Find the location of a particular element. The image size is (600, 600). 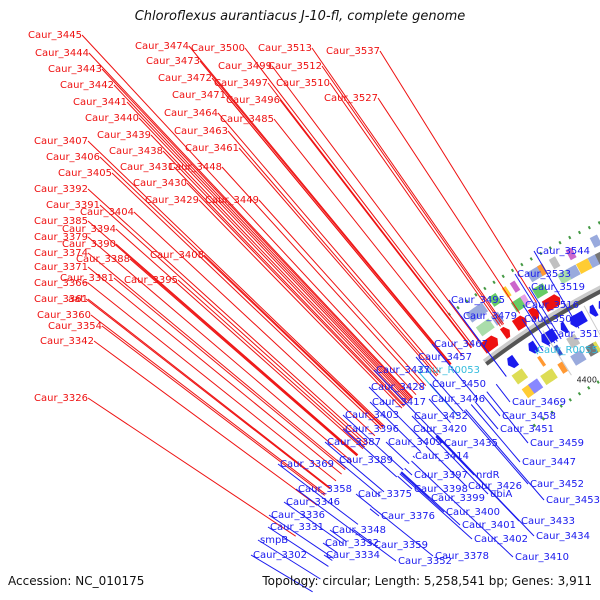

right-gene-label: Caur_3451 is located at coordinates (527, 429).